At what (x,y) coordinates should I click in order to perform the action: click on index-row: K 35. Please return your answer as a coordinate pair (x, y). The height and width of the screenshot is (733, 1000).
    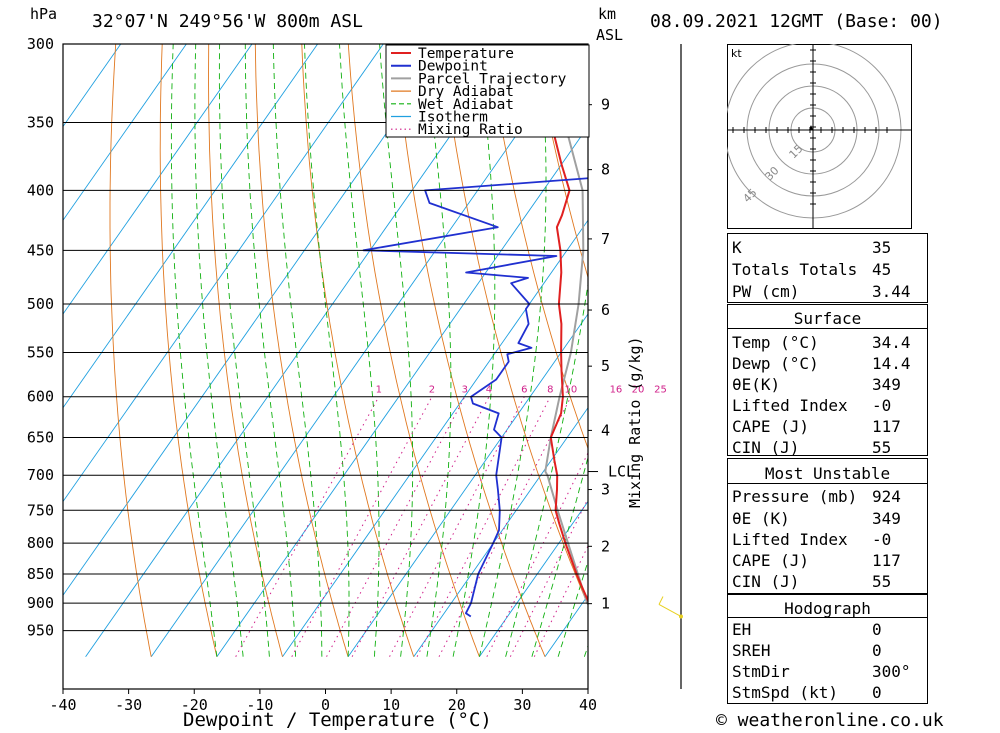
    Looking at the image, I should click on (812, 247).